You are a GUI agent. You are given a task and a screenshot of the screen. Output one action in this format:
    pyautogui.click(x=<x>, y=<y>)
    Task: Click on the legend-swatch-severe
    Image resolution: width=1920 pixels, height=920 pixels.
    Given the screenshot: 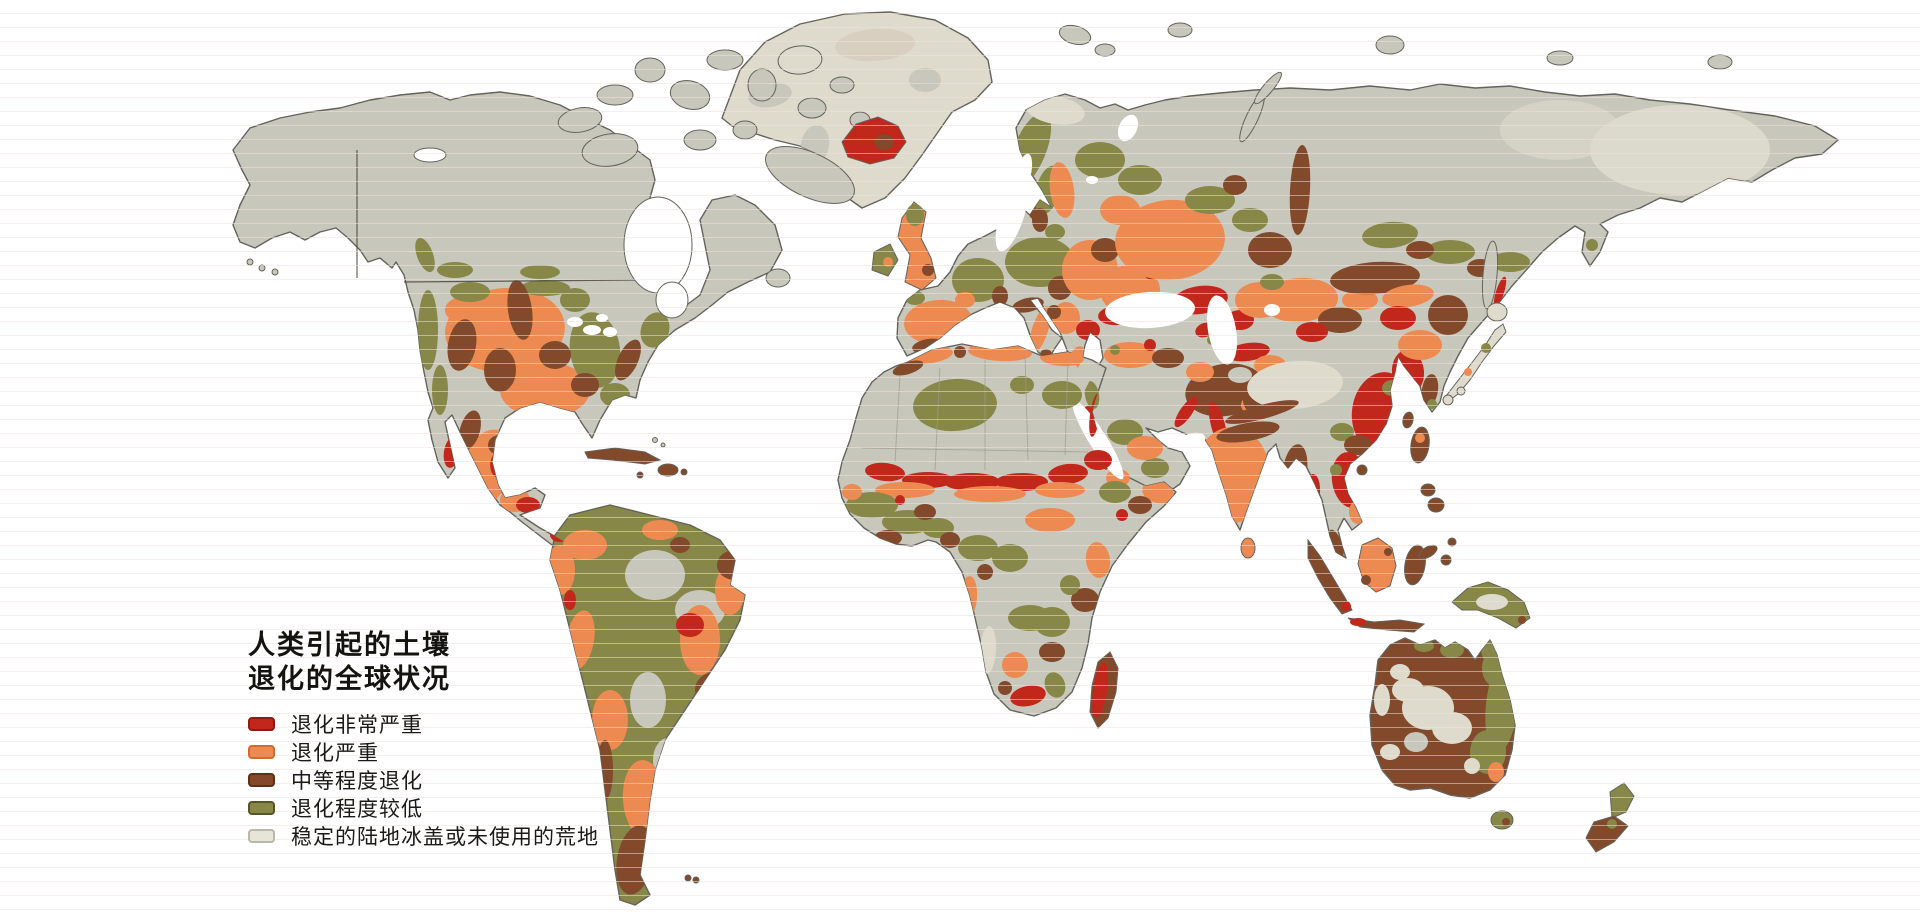 What is the action you would take?
    pyautogui.click(x=261, y=751)
    